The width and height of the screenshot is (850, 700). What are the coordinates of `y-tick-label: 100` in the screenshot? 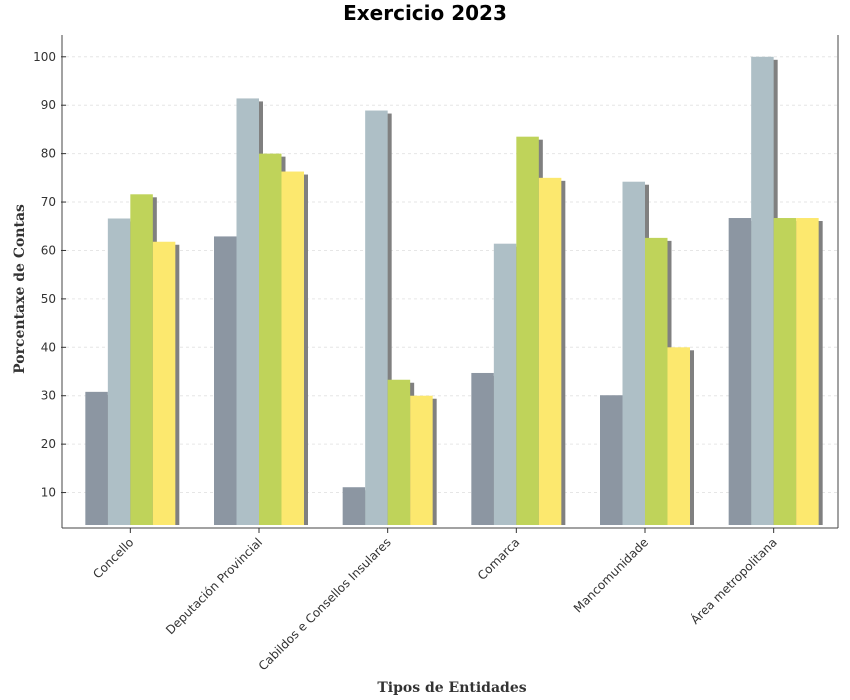 It's located at (44, 57).